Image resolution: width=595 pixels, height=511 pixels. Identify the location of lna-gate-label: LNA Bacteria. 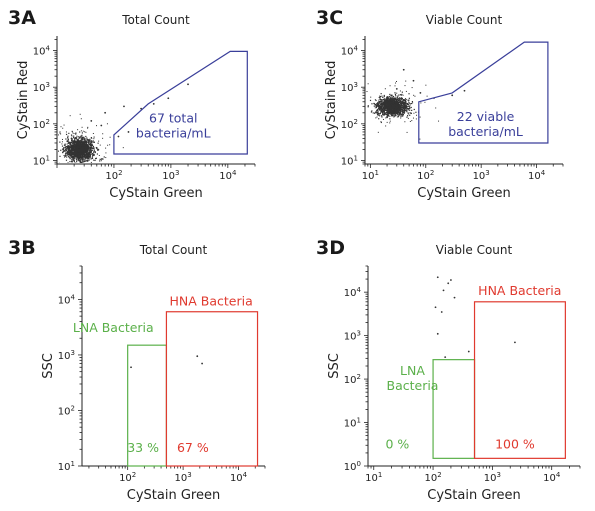
(113, 327).